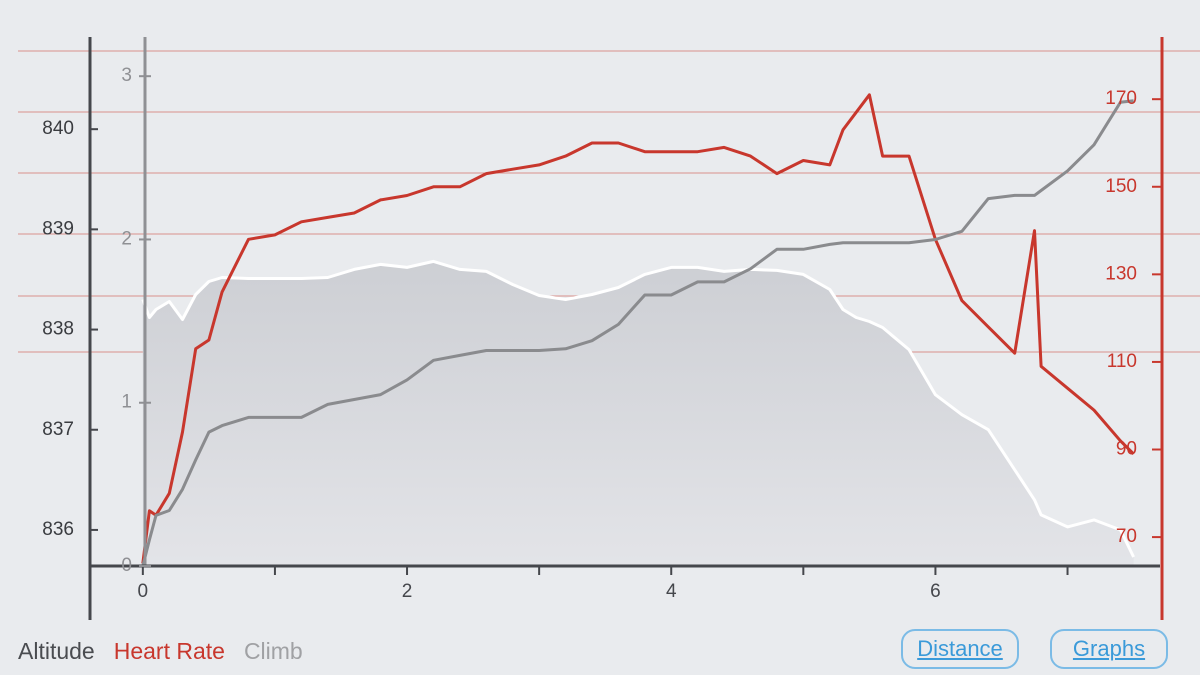 This screenshot has height=675, width=1200. I want to click on legend-entry: Altitude, so click(56, 651).